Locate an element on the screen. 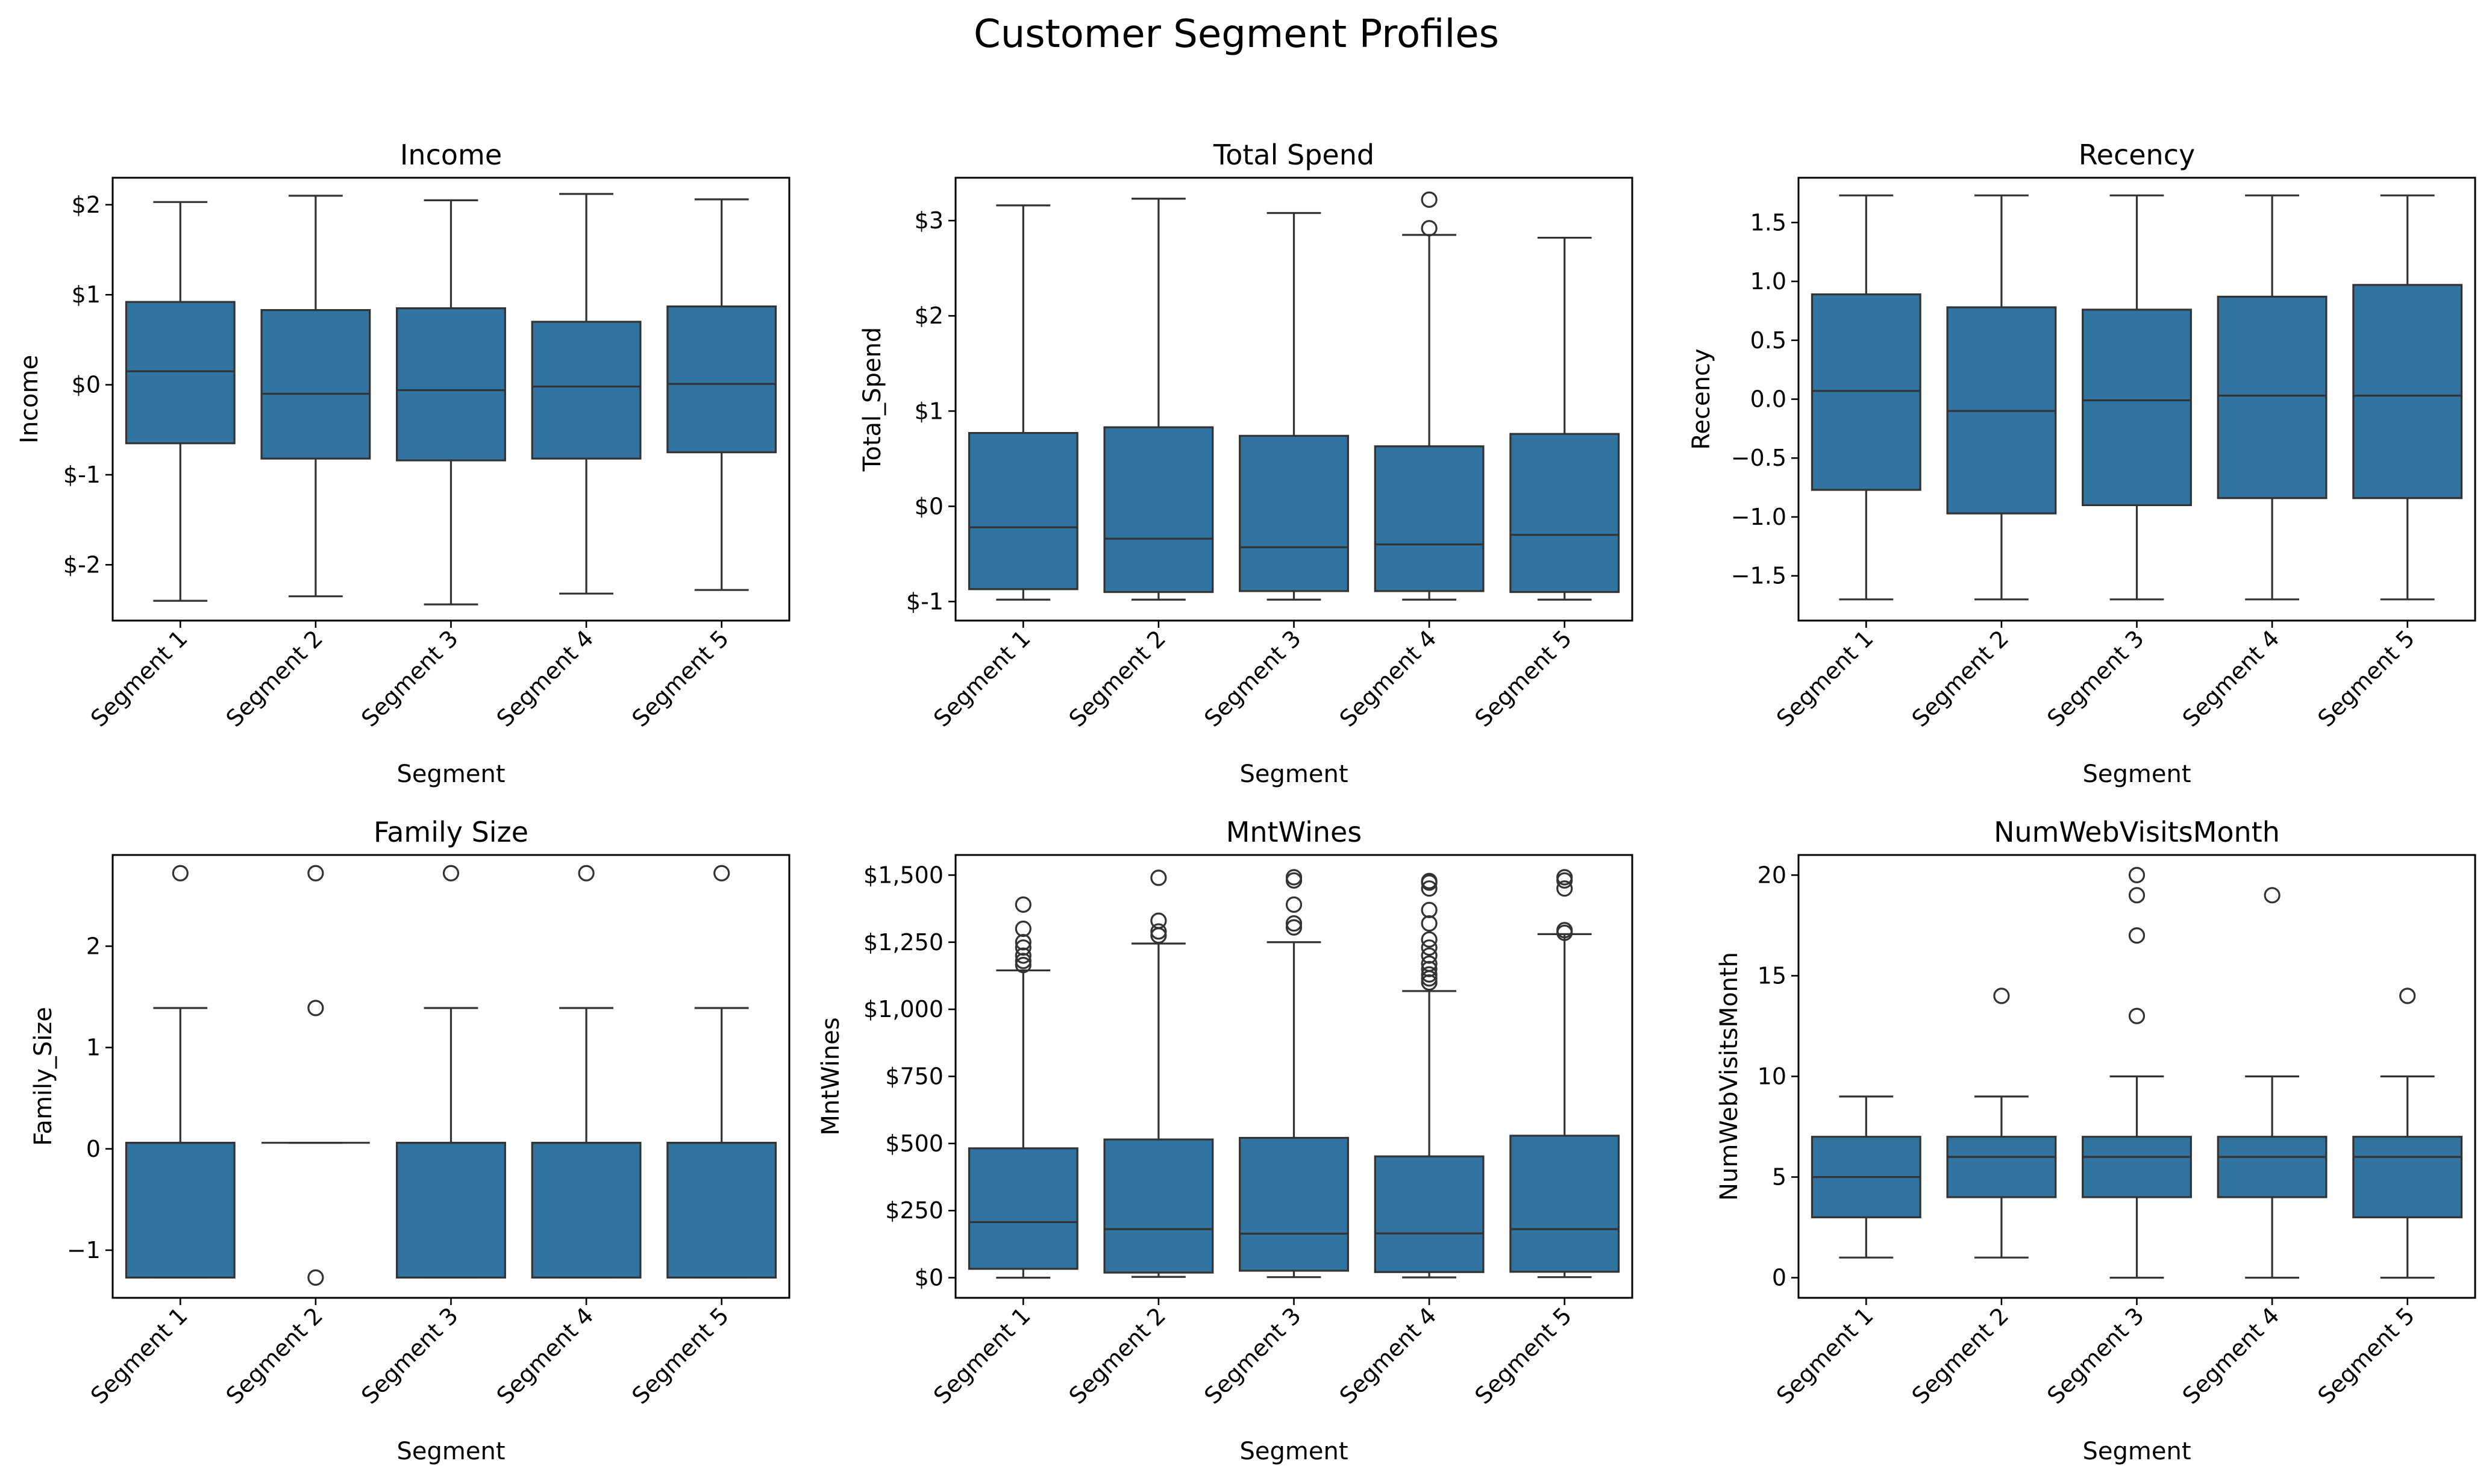  y-tick-label: $750 is located at coordinates (914, 1076).